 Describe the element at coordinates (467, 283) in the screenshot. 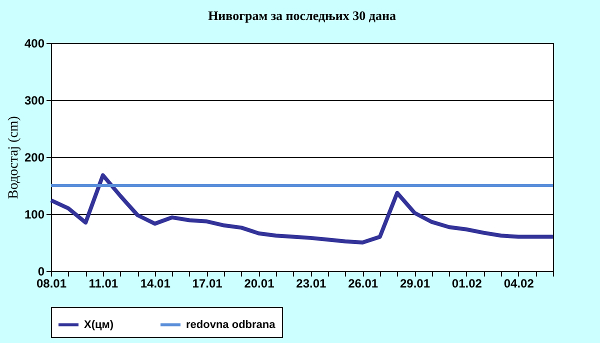

I see `x-tick-label: 01.02` at that location.